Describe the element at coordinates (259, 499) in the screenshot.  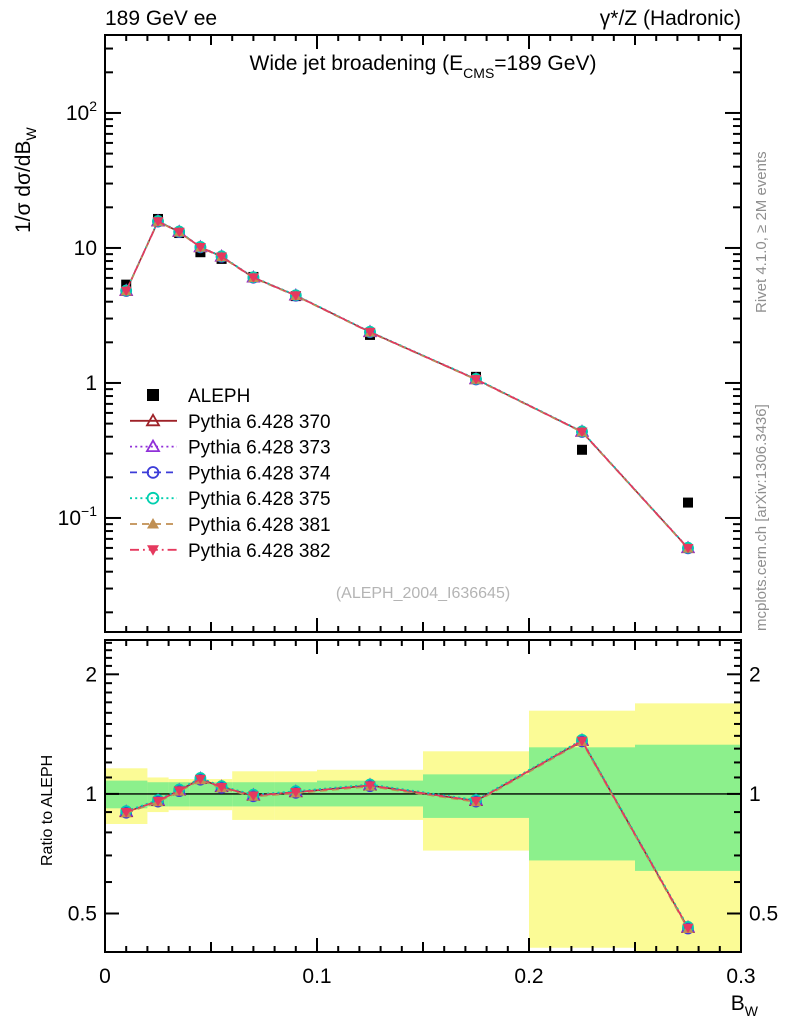
I see `legend-label: Pythia 6.428 375` at that location.